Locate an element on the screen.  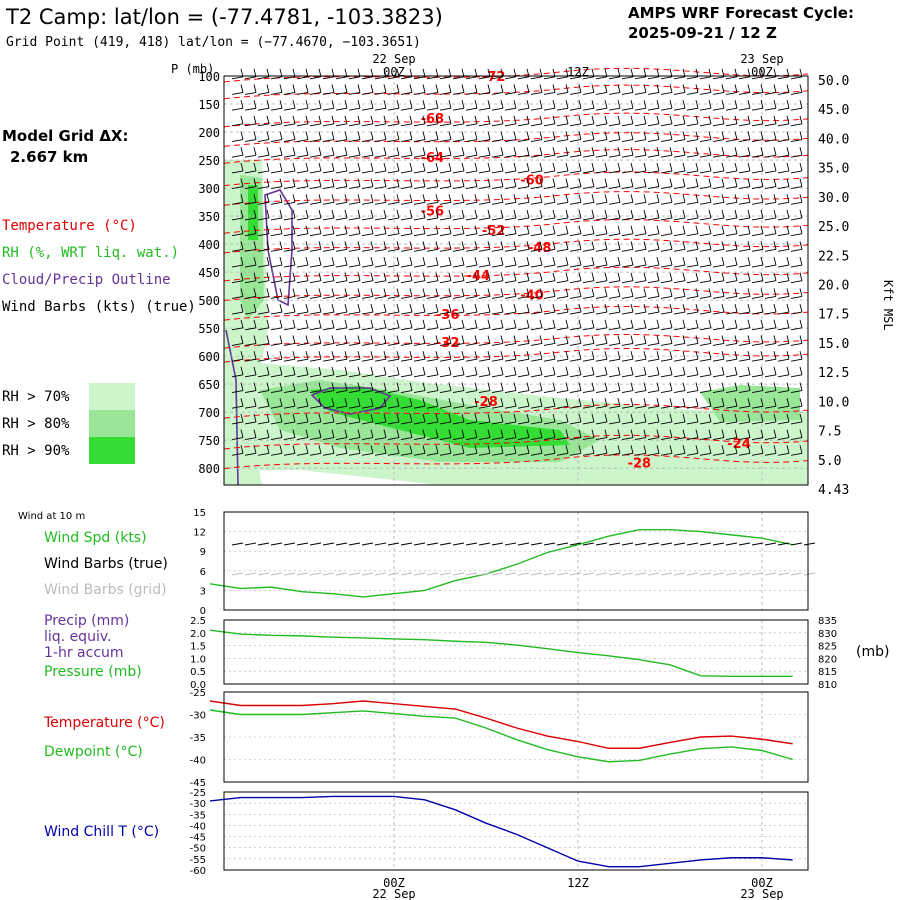
wind-barbs-true-label: Wind Barbs (true) is located at coordinates (106, 564).